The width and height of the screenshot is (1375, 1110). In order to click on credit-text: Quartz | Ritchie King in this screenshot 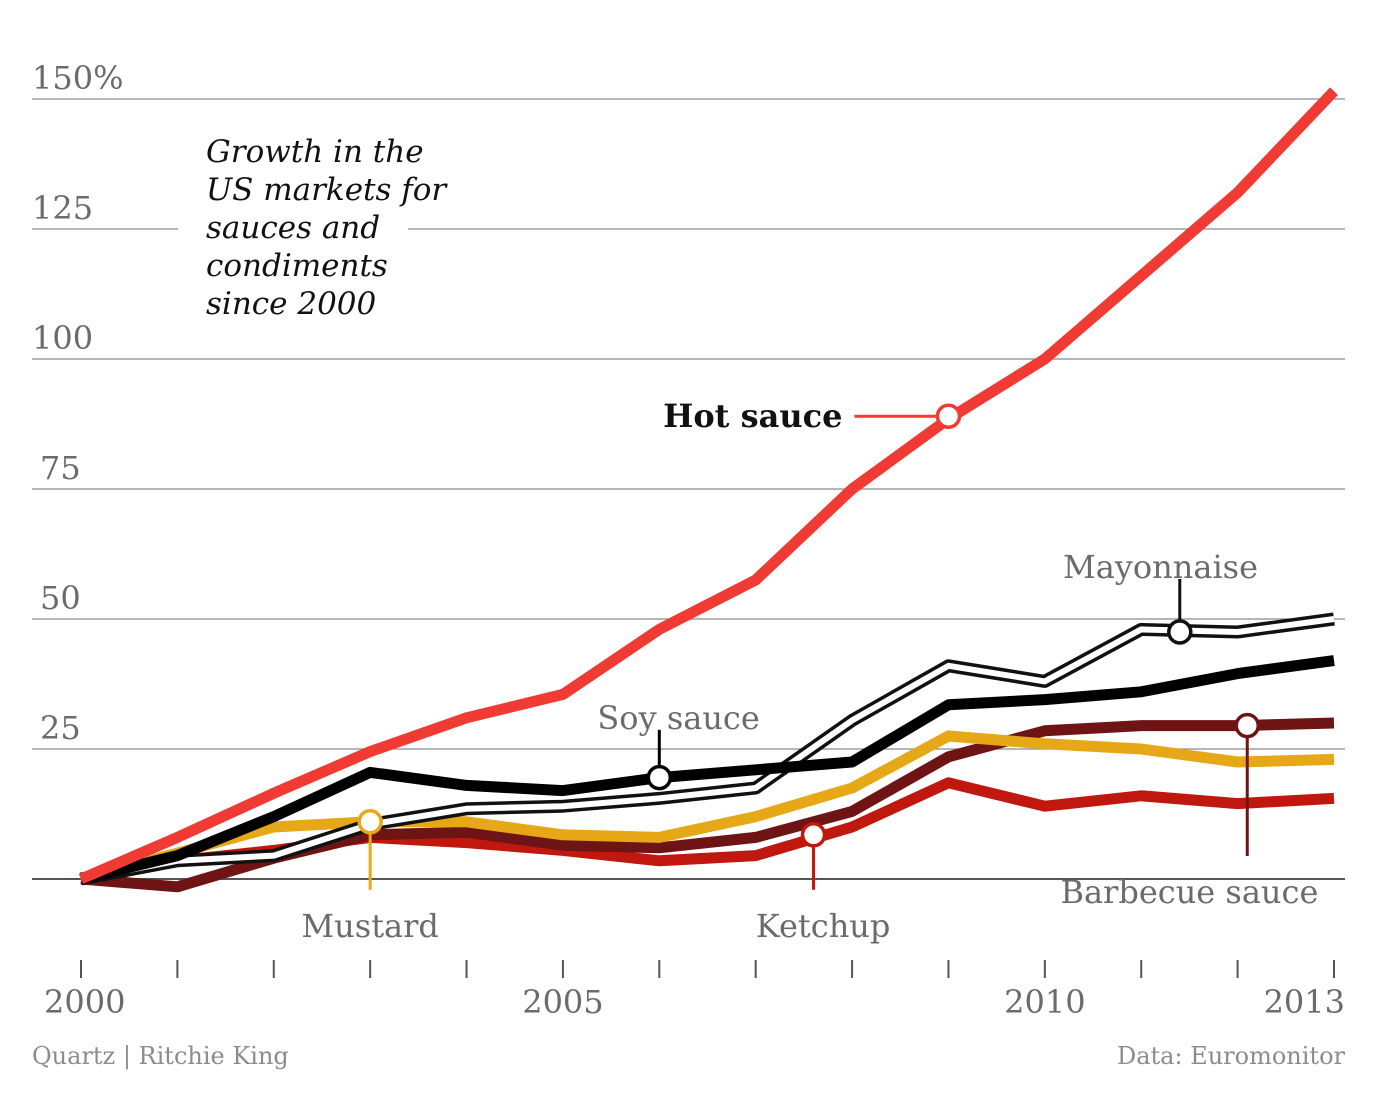, I will do `click(160, 1056)`.